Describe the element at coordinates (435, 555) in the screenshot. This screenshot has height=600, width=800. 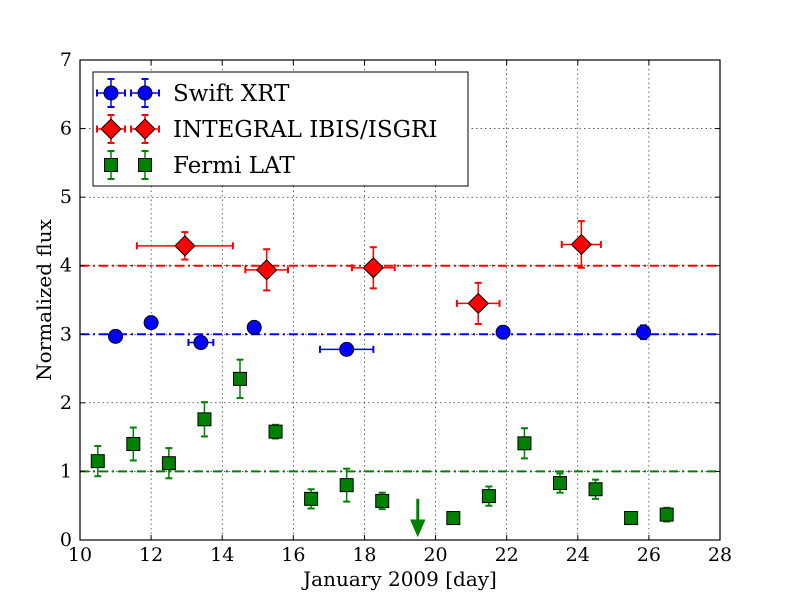
I see `x-tick-label: 20` at that location.